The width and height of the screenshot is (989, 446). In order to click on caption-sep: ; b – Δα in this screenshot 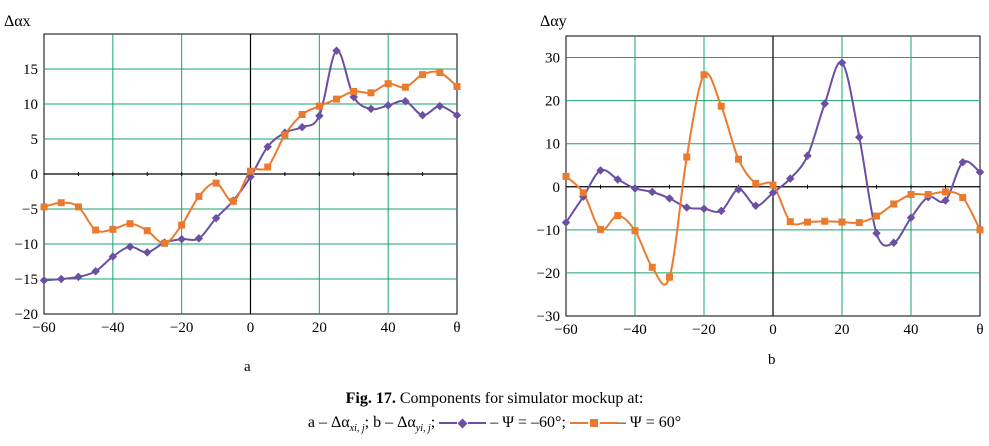, I will do `click(390, 422)`.